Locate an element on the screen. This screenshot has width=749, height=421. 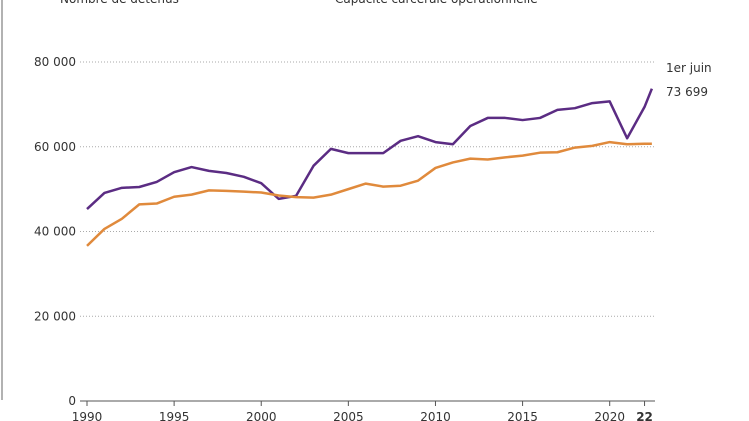
x-tick-label: 2015 is located at coordinates (522, 415).